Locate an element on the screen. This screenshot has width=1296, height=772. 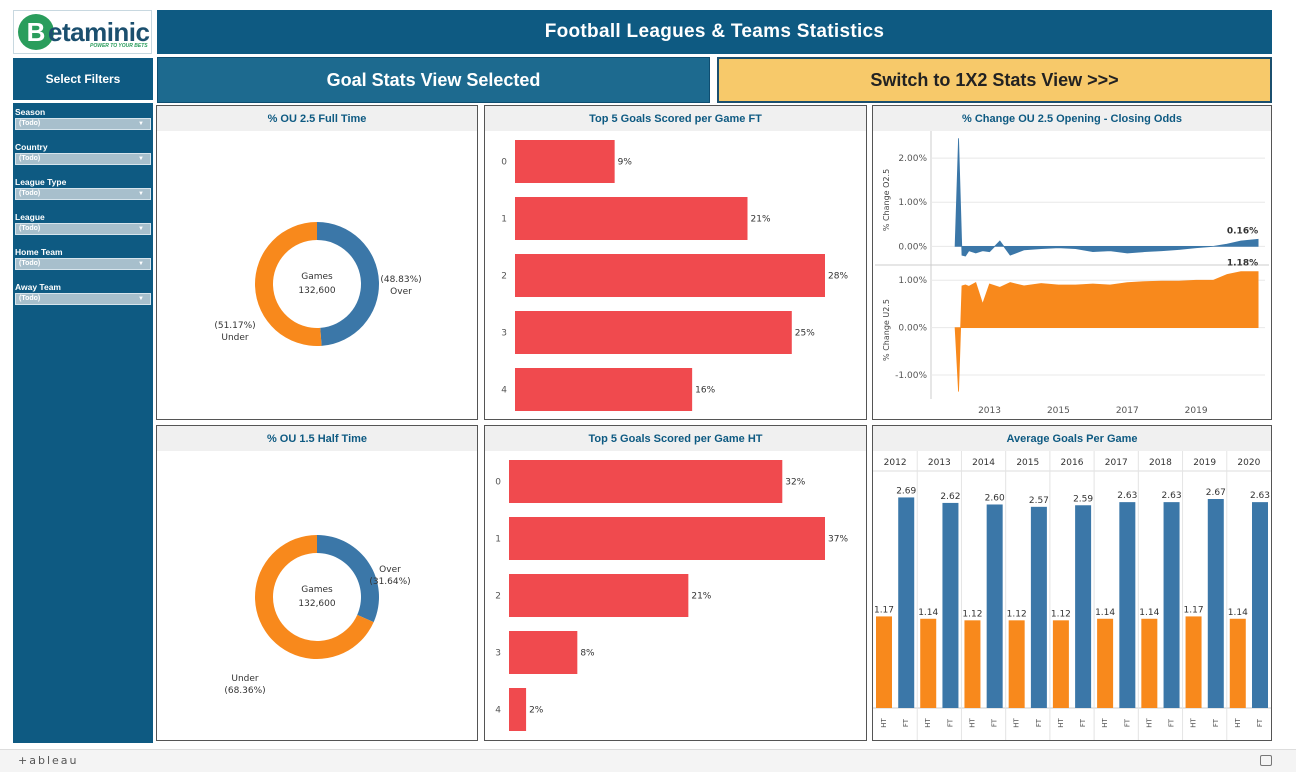
filter-league-type: League Type (Todo) ▼ is located at coordinates (83, 188).